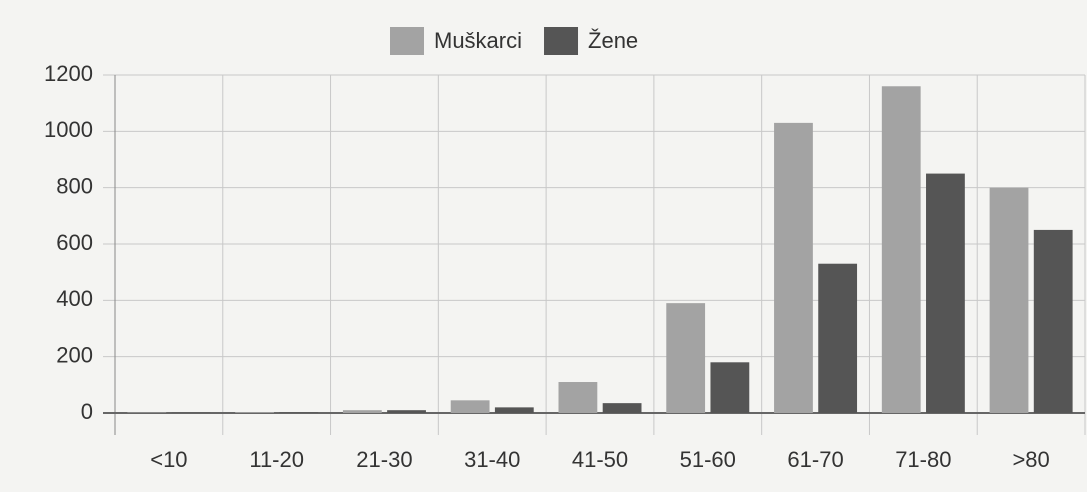 The image size is (1087, 492). I want to click on y-tick-label: 400, so click(74, 298).